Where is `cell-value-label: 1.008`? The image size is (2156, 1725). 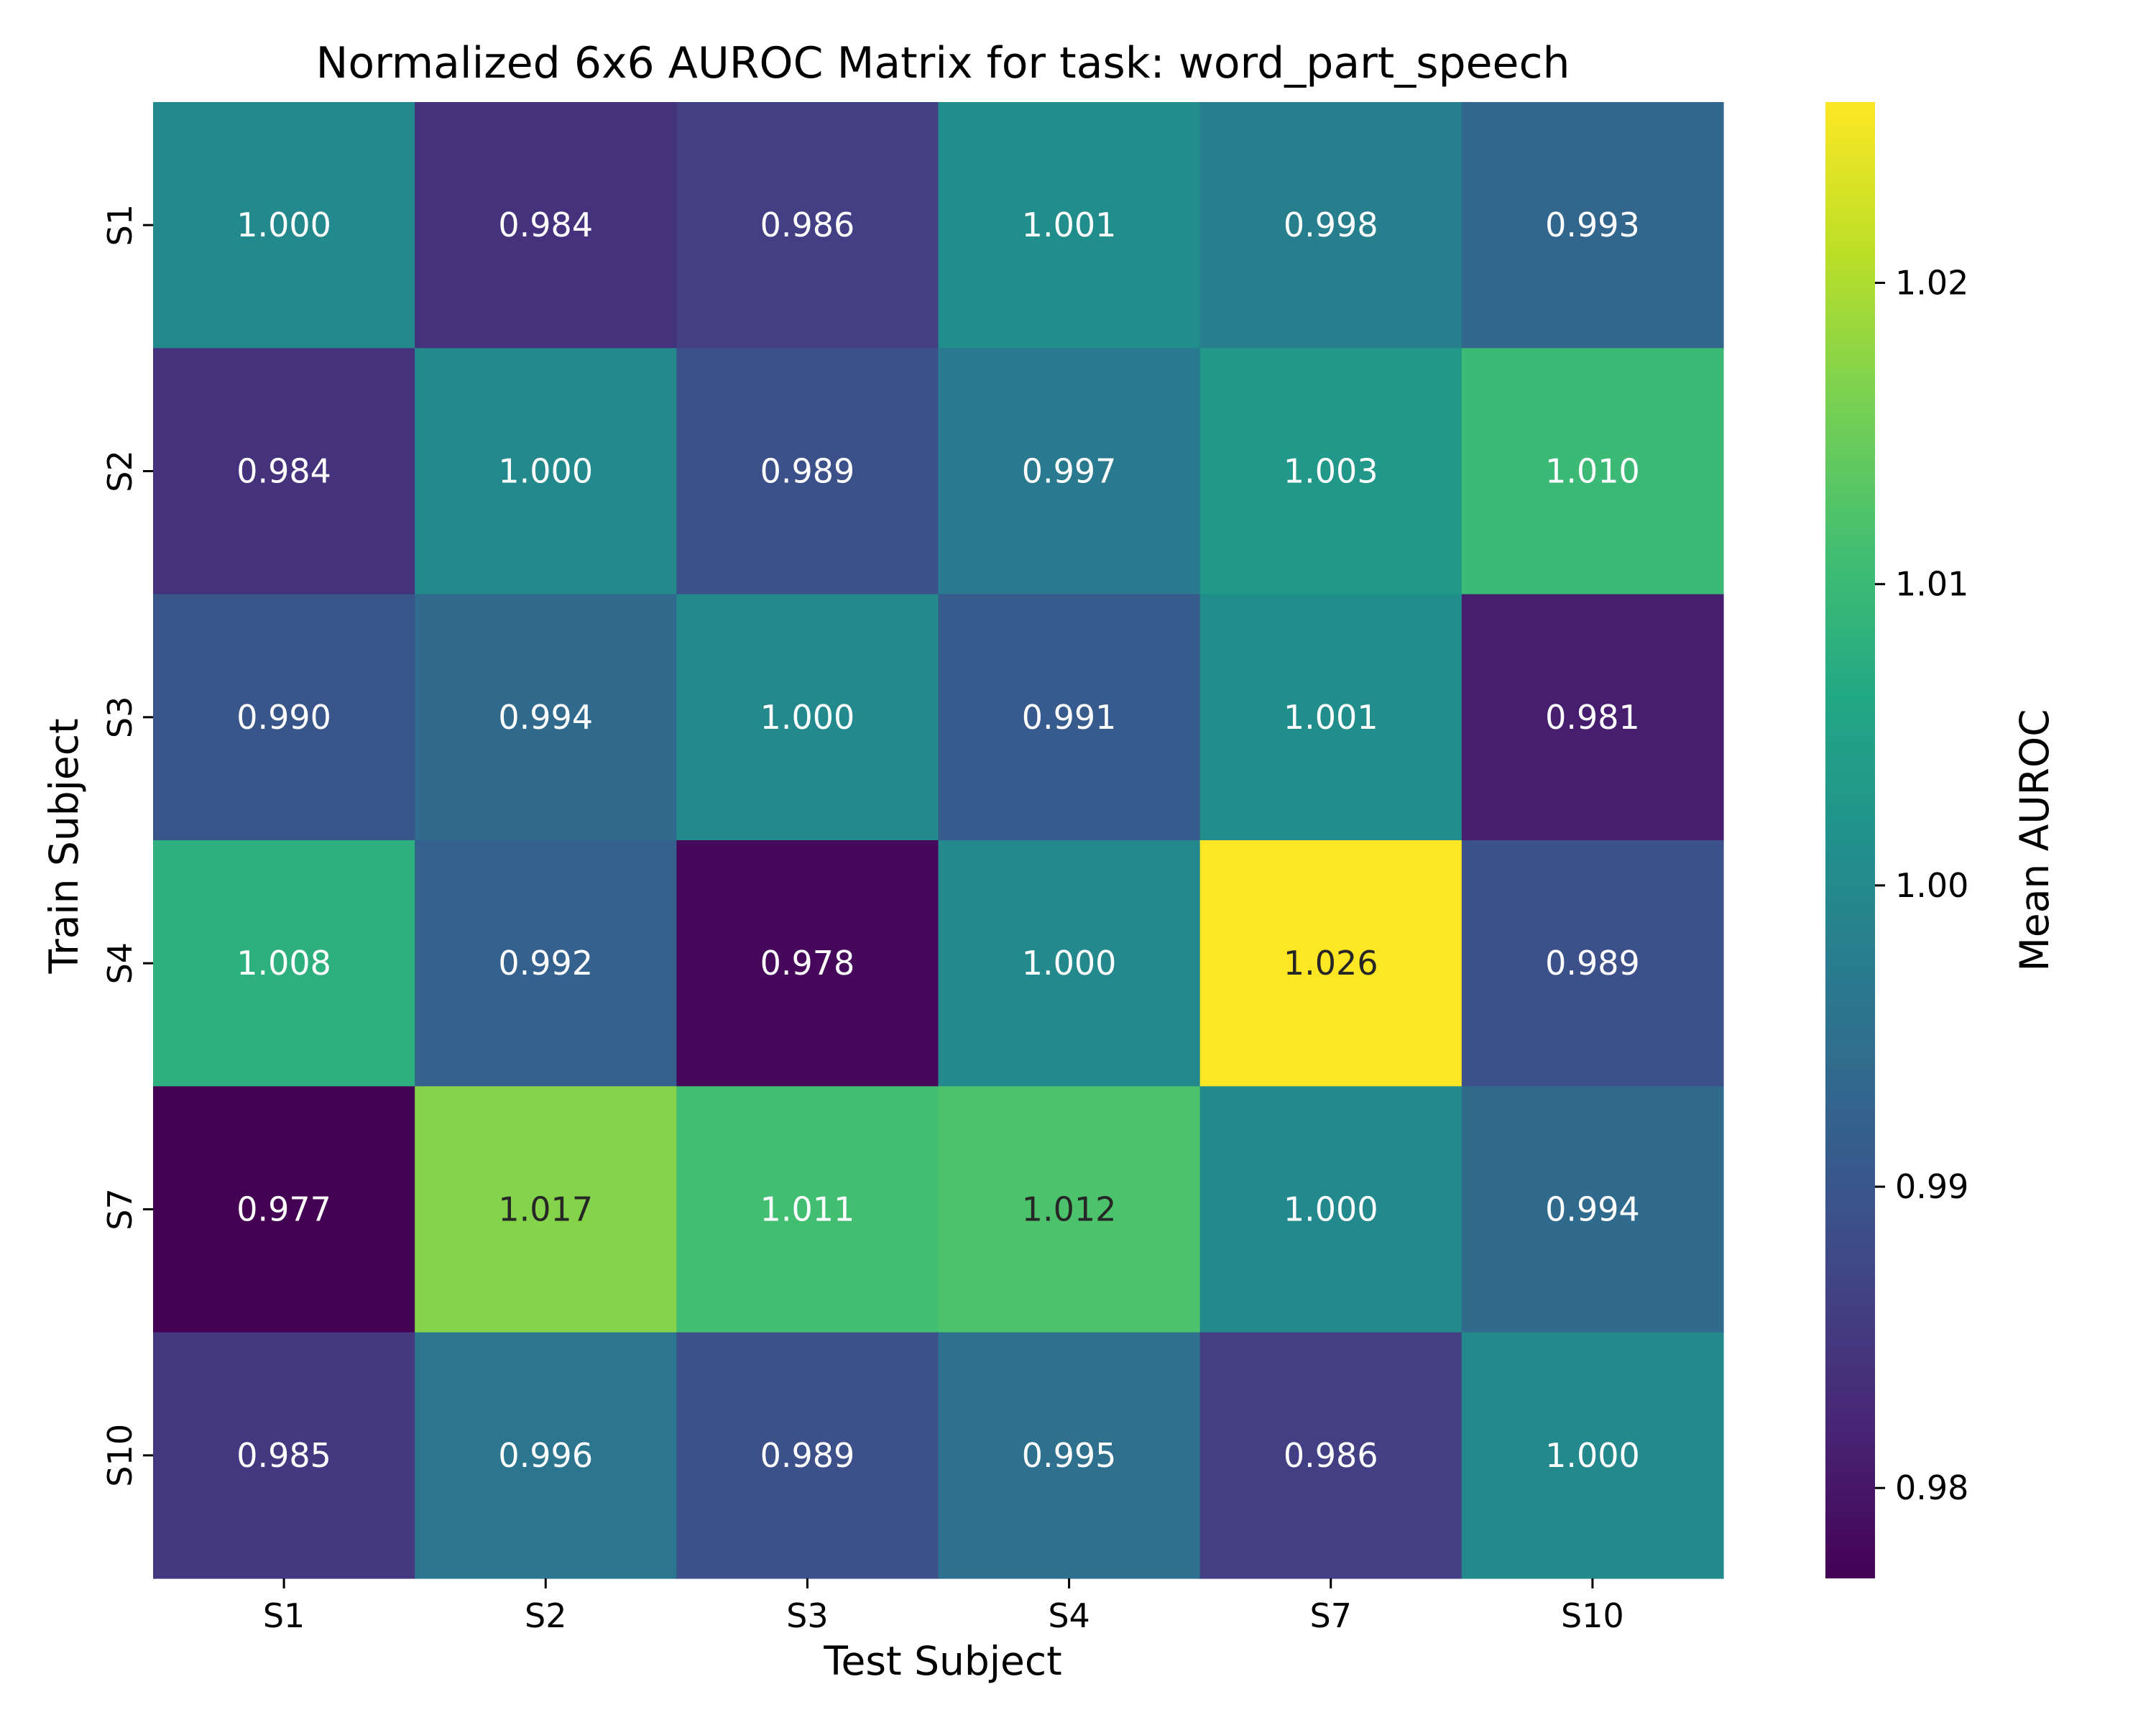
cell-value-label: 1.008 is located at coordinates (283, 963).